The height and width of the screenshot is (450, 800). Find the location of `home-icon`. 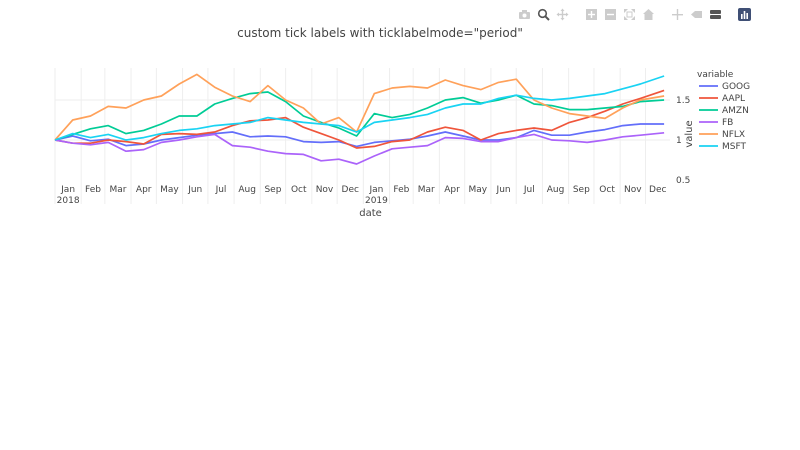

home-icon is located at coordinates (648, 14).